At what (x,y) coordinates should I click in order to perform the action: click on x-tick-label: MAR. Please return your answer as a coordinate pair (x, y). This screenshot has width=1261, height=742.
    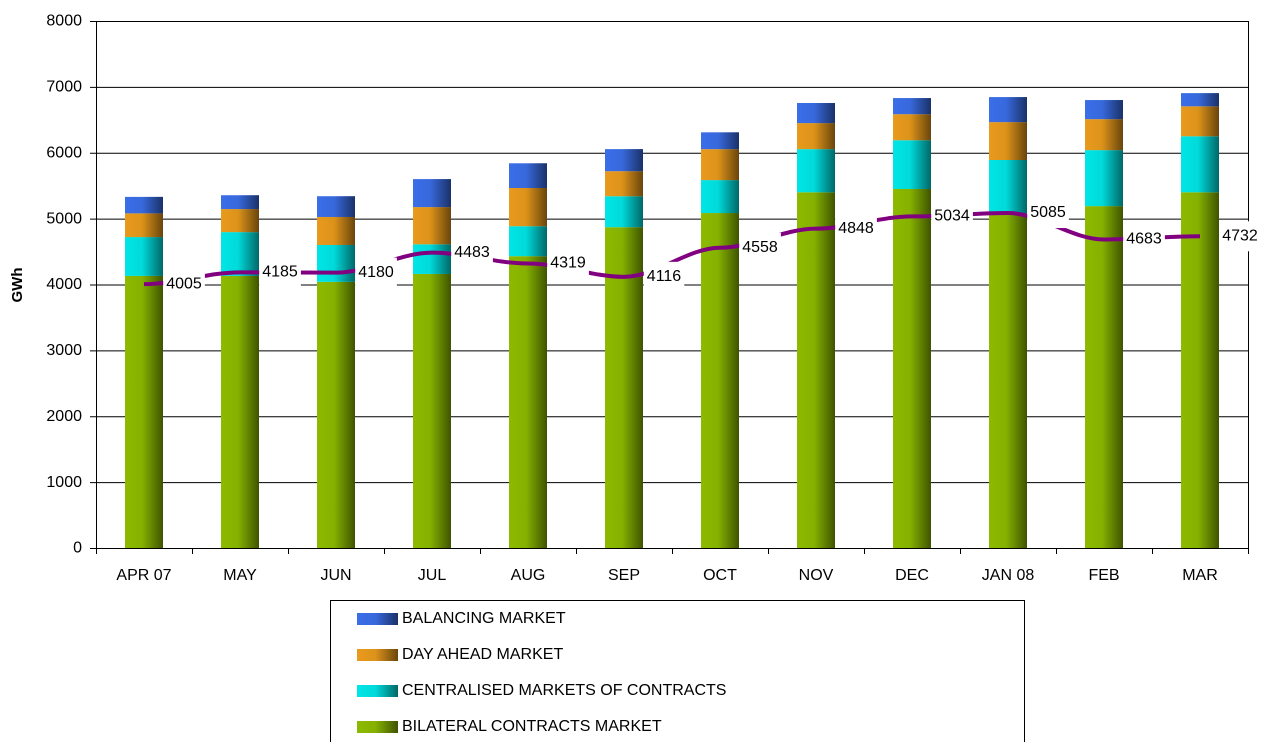
    Looking at the image, I should click on (1200, 575).